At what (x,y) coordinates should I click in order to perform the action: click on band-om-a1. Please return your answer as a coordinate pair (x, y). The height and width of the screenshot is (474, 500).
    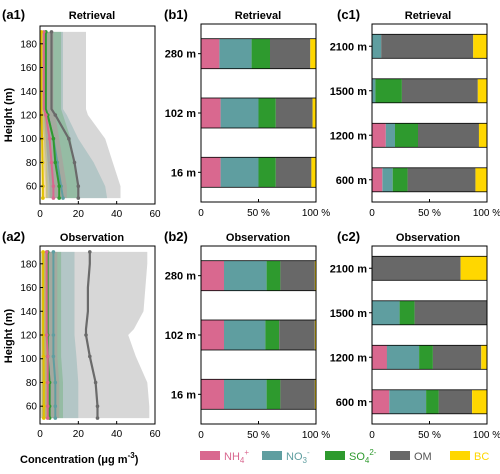
    Looking at the image, I should click on (82, 115).